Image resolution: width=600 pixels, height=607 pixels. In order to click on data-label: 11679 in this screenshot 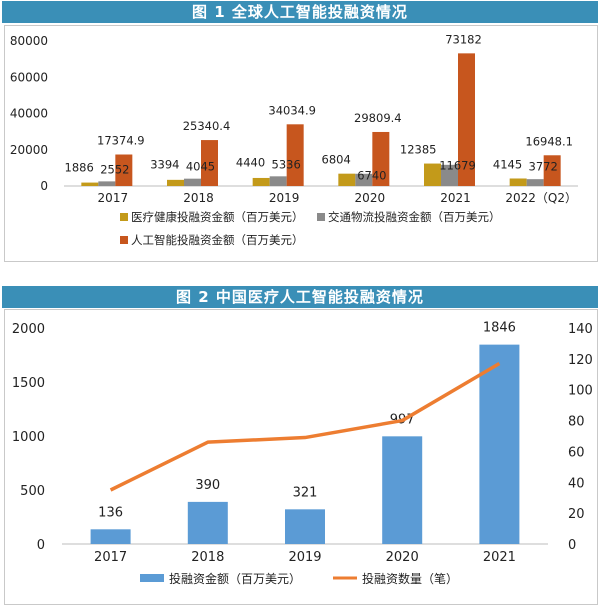, I will do `click(457, 166)`.